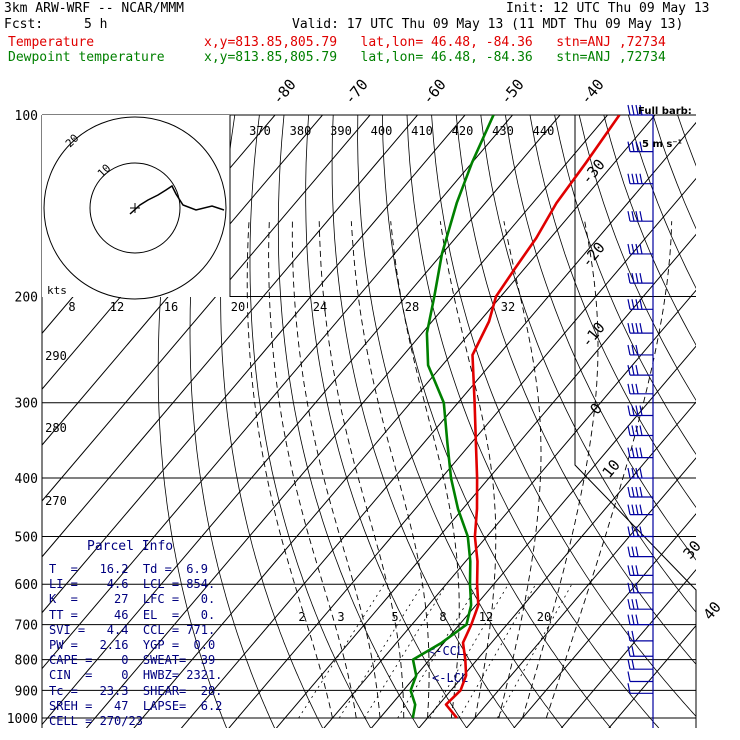  What do you see at coordinates (132, 660) in the screenshot?
I see `parcel-row: CAPE = 0 SWEAT= 39` at bounding box center [132, 660].